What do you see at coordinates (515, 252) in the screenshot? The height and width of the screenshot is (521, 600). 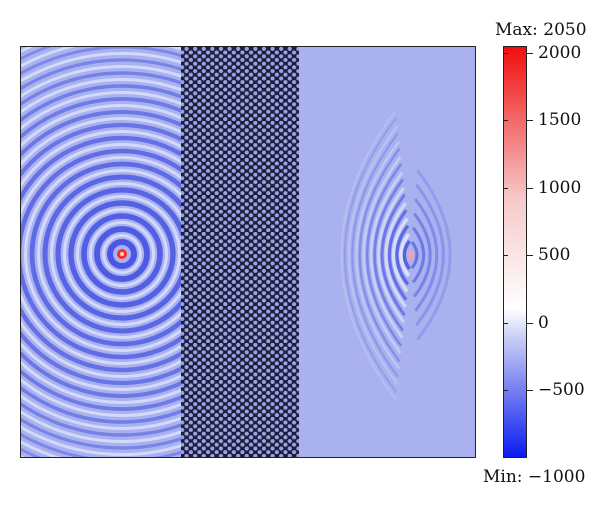 I see `colorbar` at bounding box center [515, 252].